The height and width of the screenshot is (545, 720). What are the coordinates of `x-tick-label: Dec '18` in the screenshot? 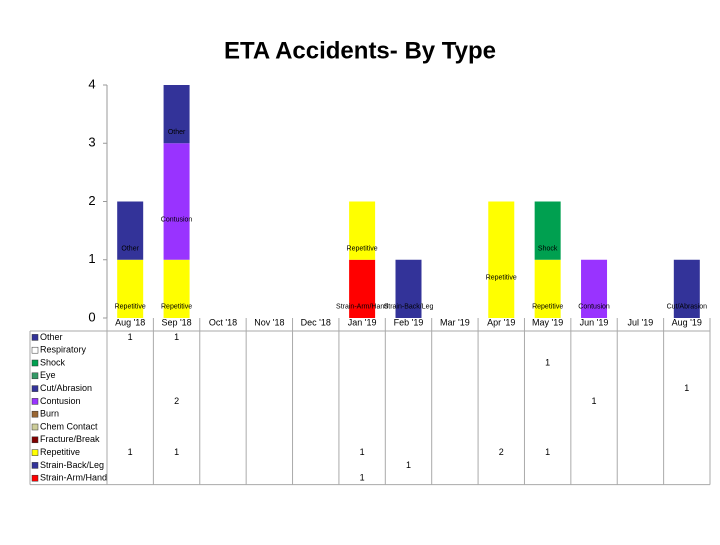 It's located at (316, 322).